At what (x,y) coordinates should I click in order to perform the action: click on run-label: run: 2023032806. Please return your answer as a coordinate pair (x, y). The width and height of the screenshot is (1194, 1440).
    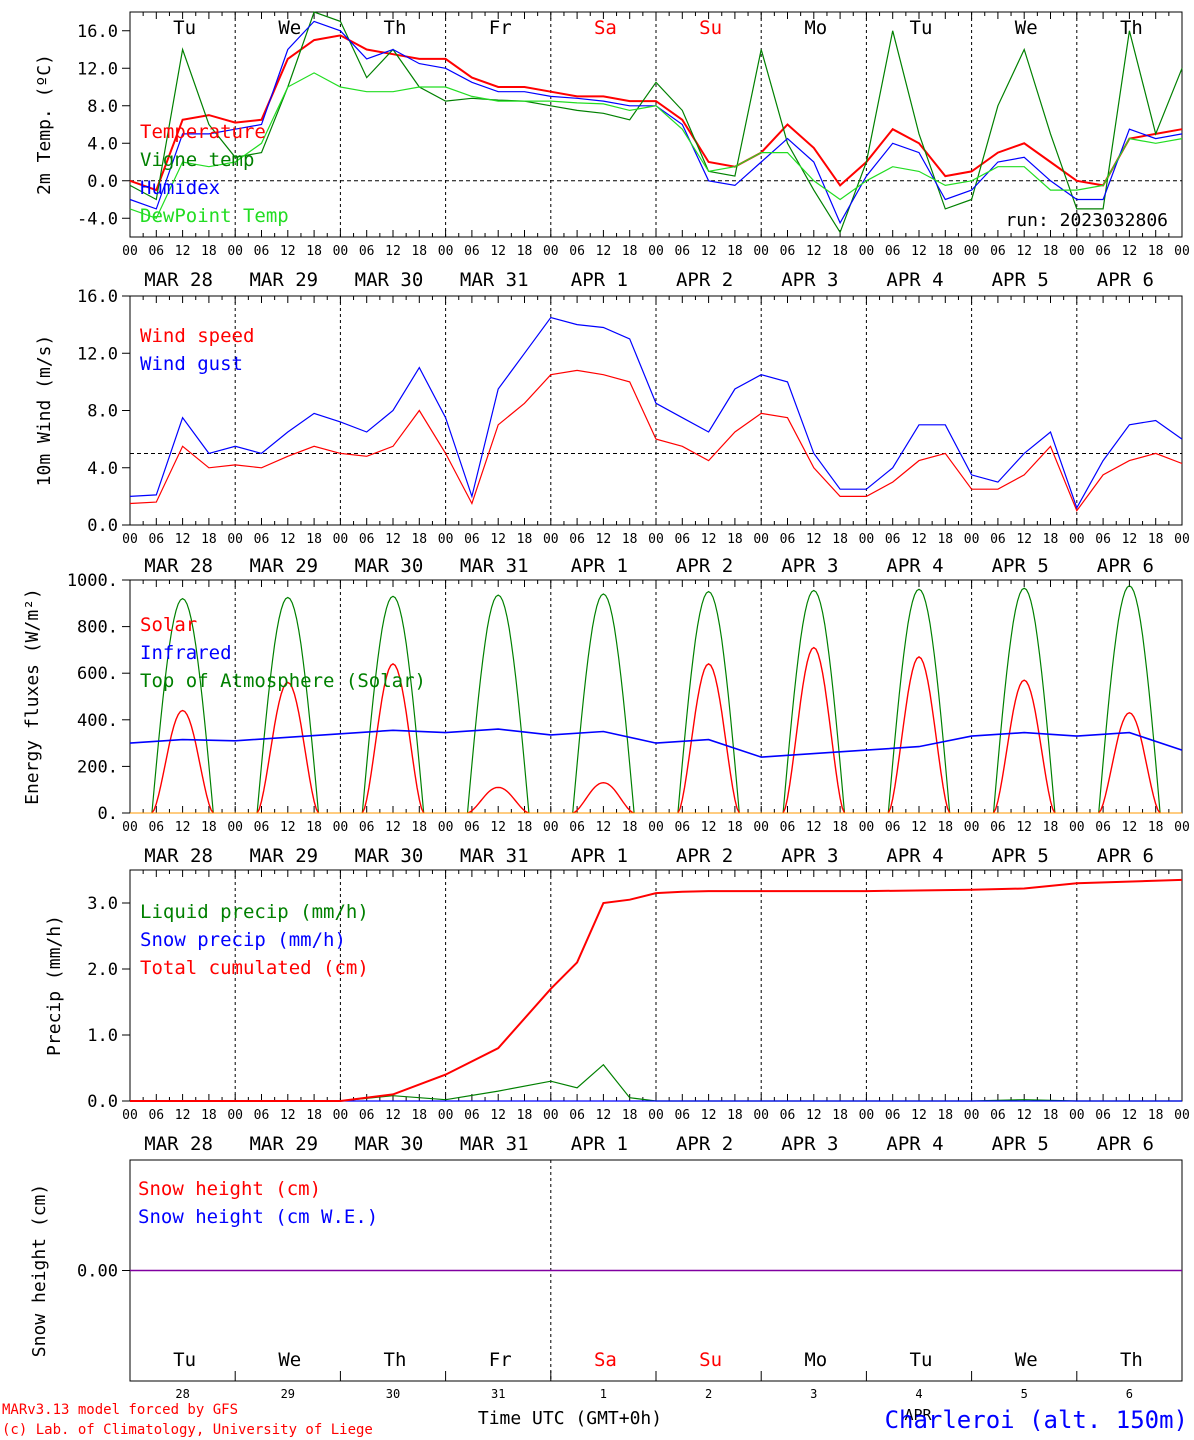
    Looking at the image, I should click on (1086, 220).